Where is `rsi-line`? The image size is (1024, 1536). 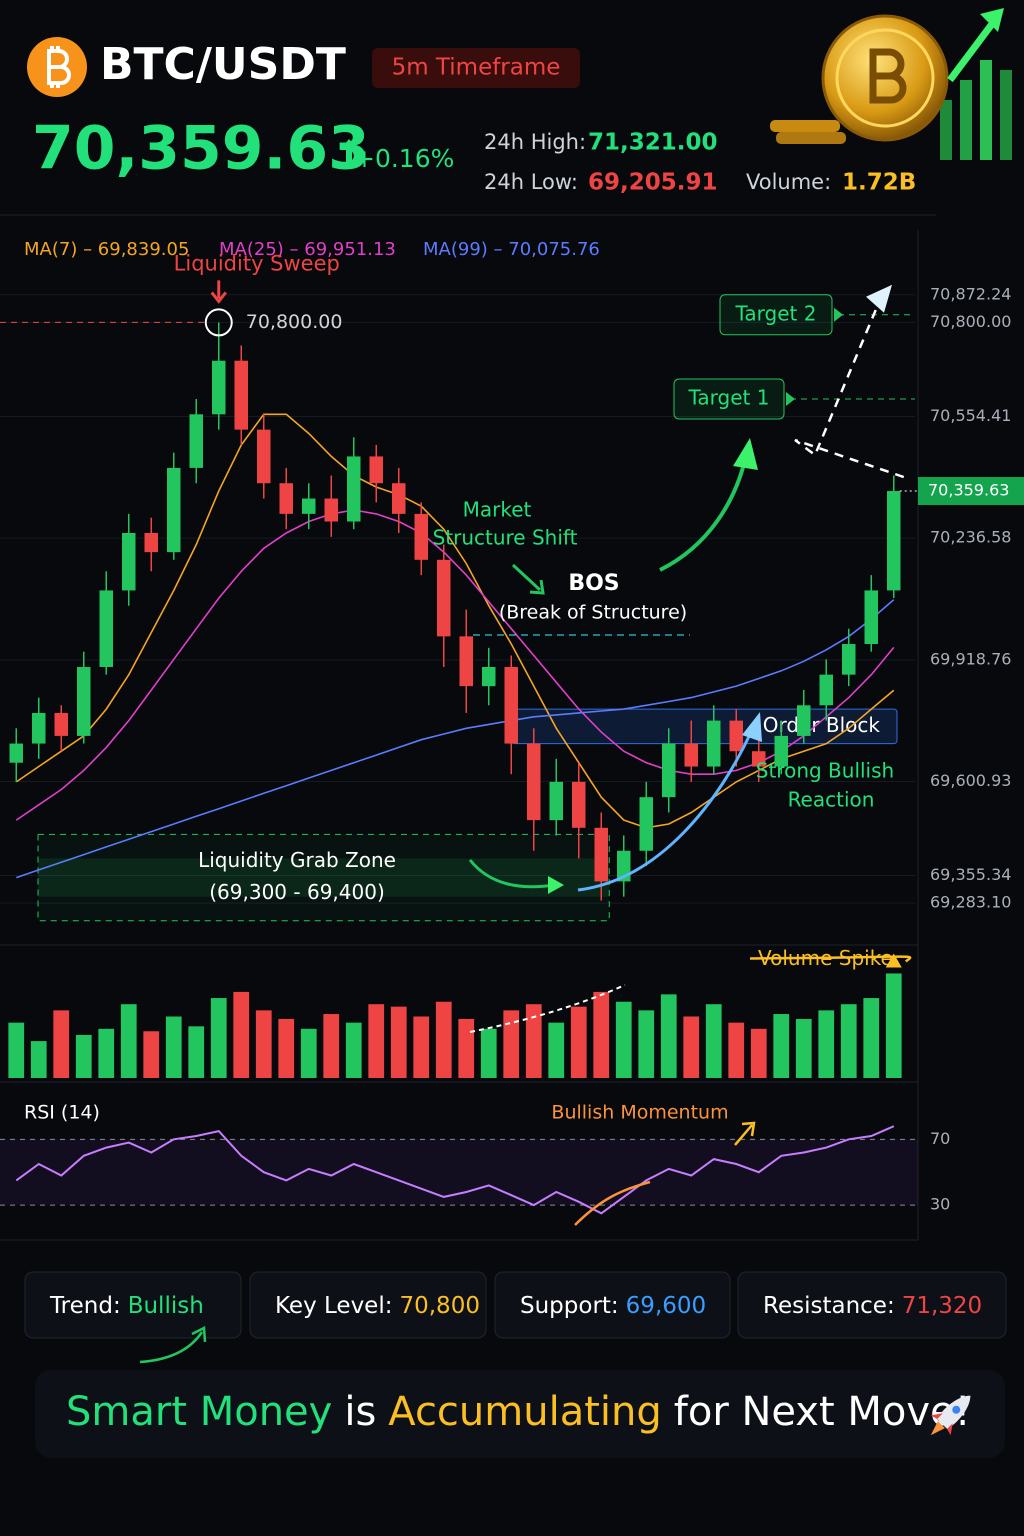
rsi-line is located at coordinates (455, 1170).